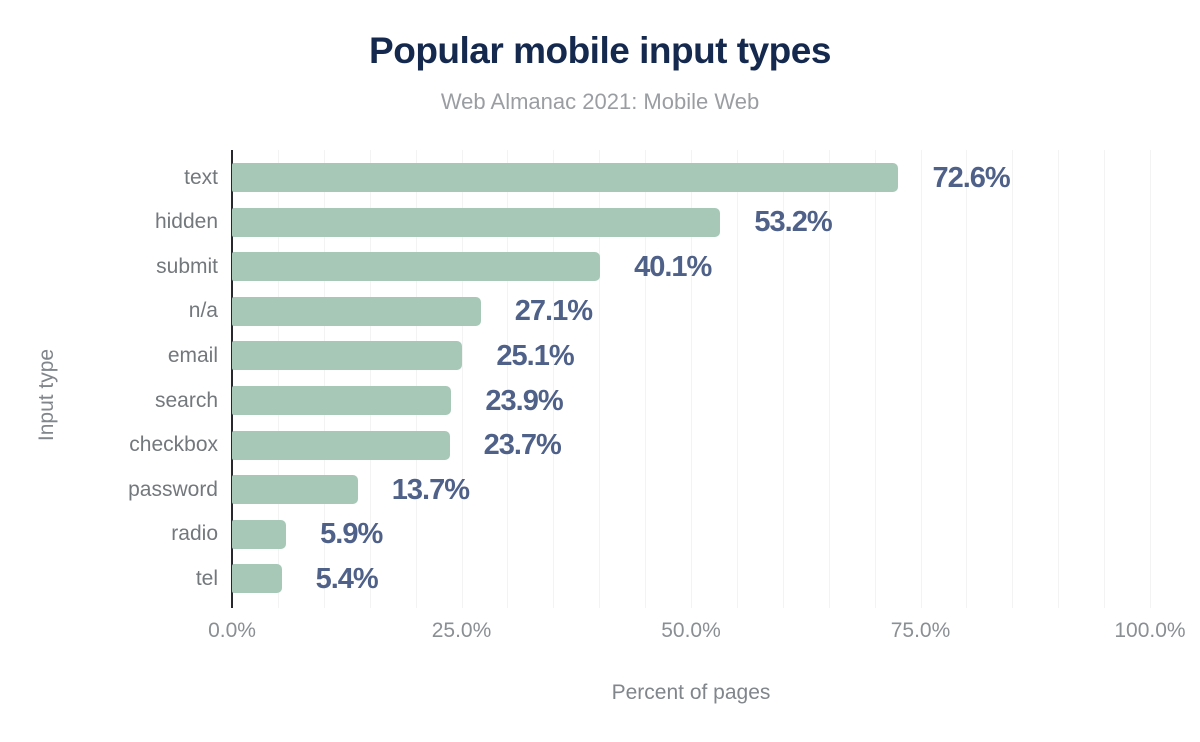 This screenshot has height=742, width=1200. Describe the element at coordinates (257, 579) in the screenshot. I see `bar-tel` at that location.